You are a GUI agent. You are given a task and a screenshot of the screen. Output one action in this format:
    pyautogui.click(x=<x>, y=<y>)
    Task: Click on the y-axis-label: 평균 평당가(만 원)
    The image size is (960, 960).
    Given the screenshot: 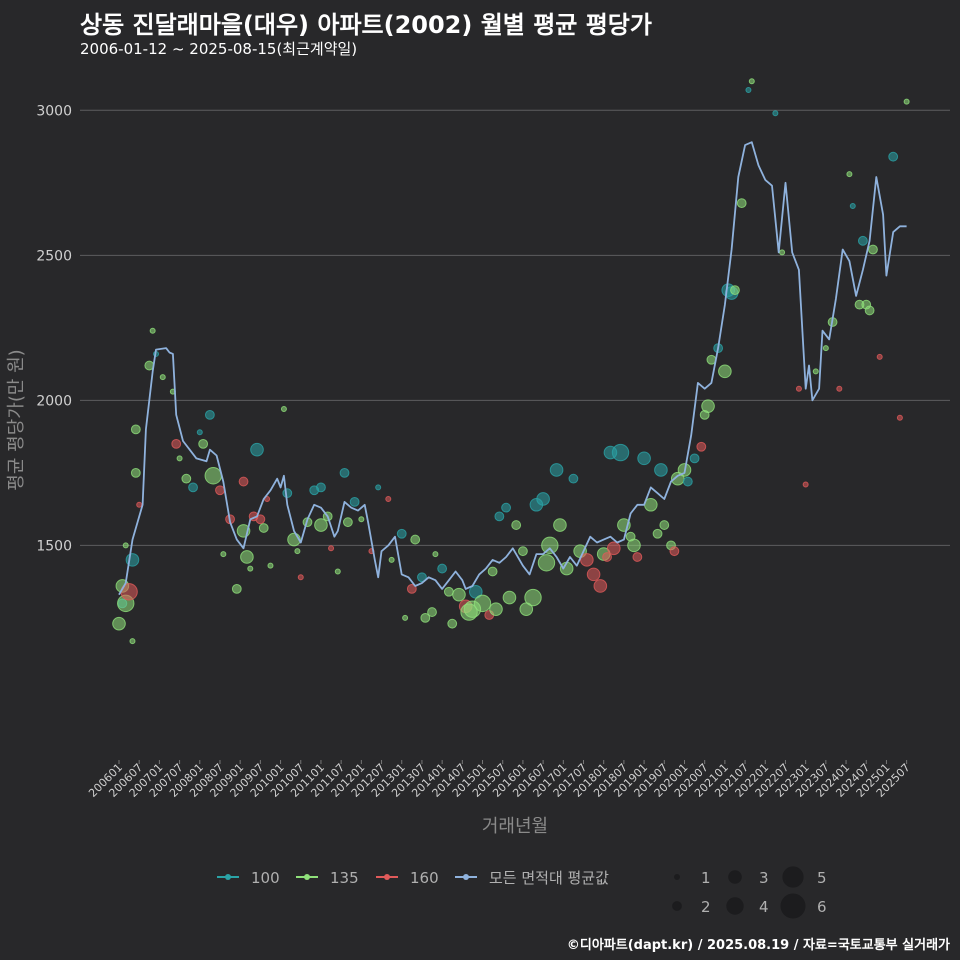 What is the action you would take?
    pyautogui.click(x=16, y=419)
    